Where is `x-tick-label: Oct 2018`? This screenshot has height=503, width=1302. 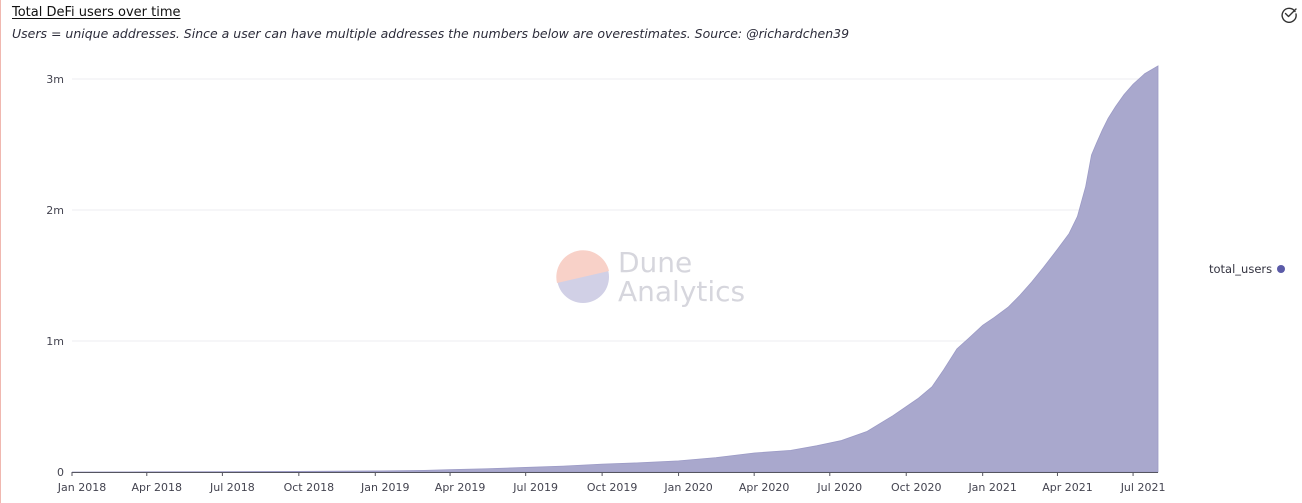
x-tick-label: Oct 2018 is located at coordinates (309, 487).